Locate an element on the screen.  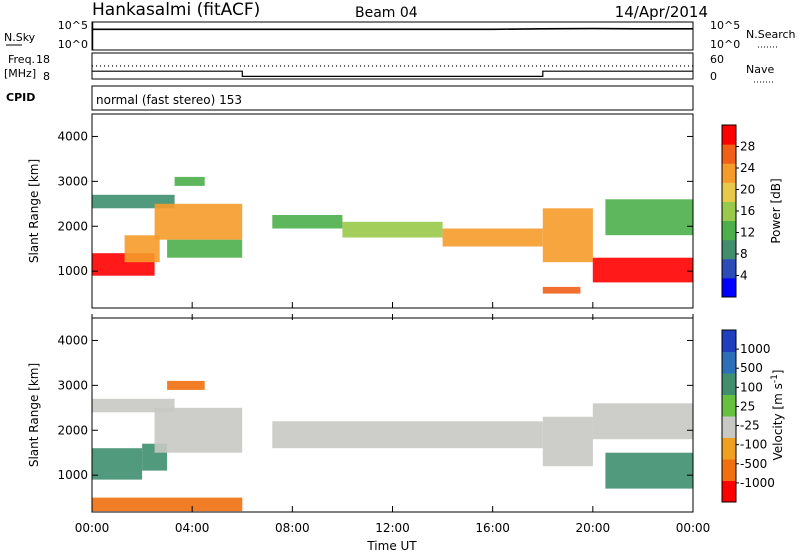
x-axis-label: Time UT is located at coordinates (391, 546).